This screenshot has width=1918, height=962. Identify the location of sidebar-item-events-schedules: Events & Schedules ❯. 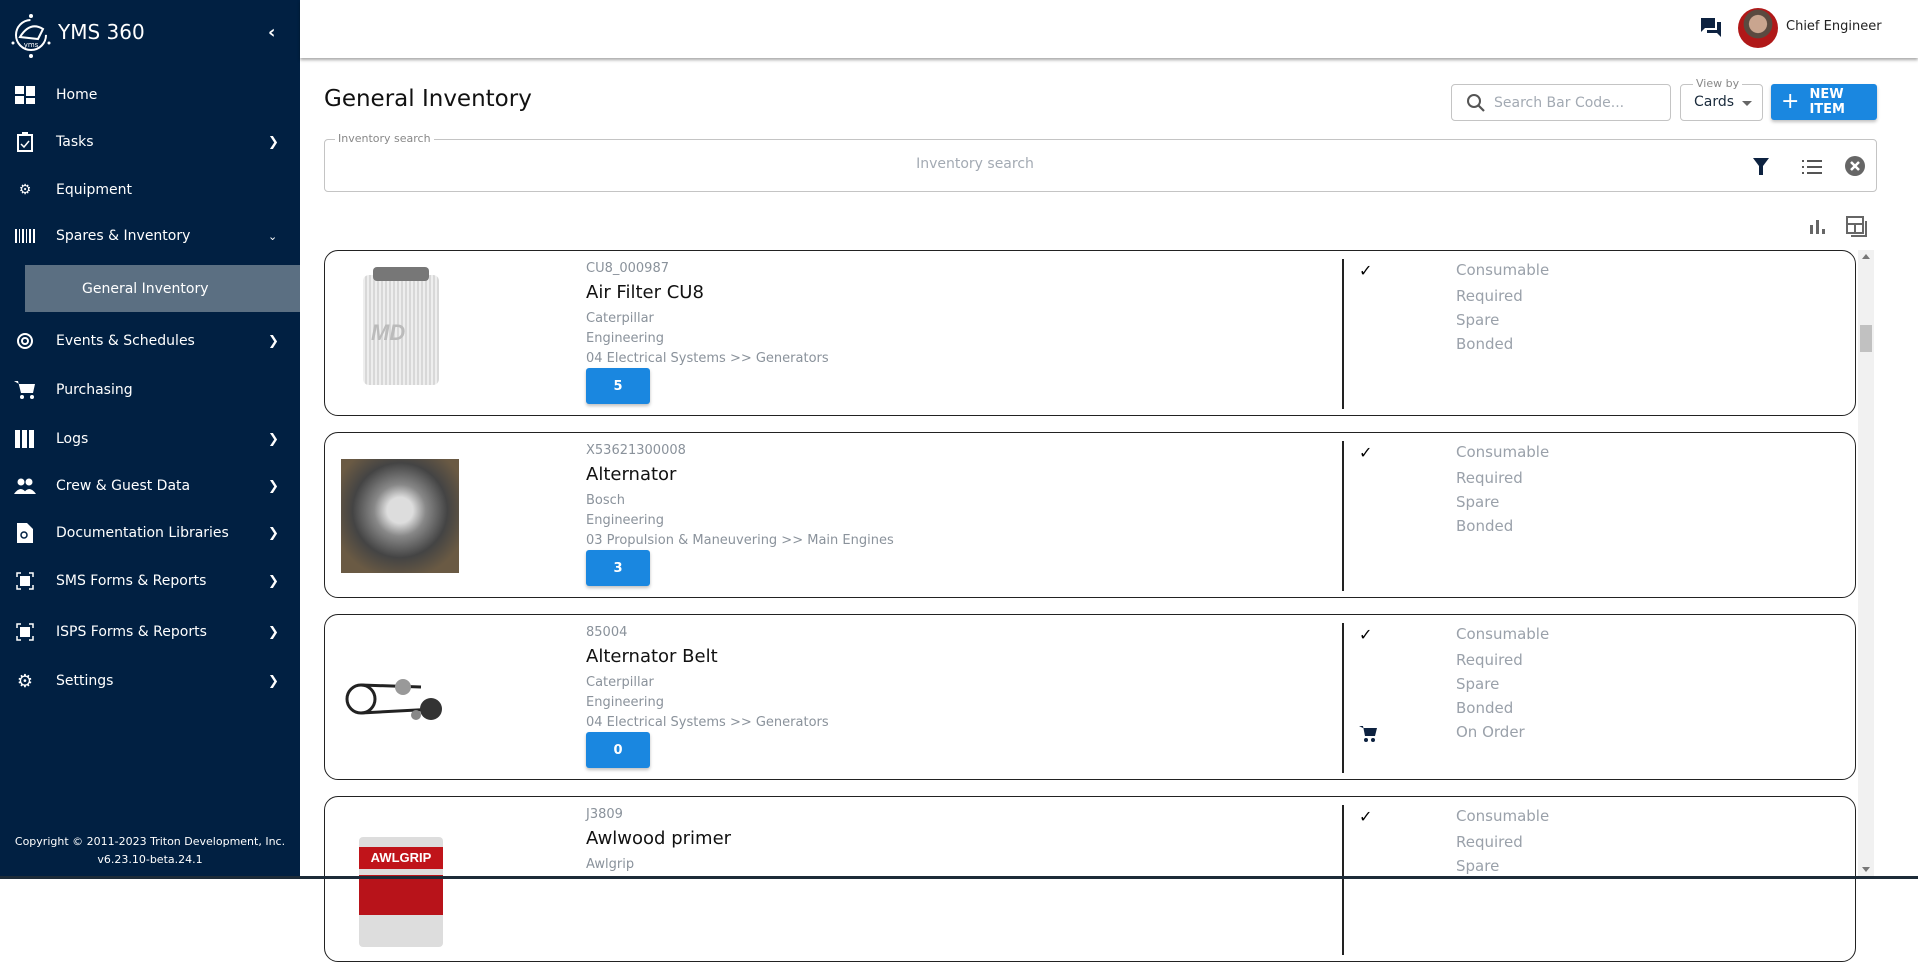
(150, 341).